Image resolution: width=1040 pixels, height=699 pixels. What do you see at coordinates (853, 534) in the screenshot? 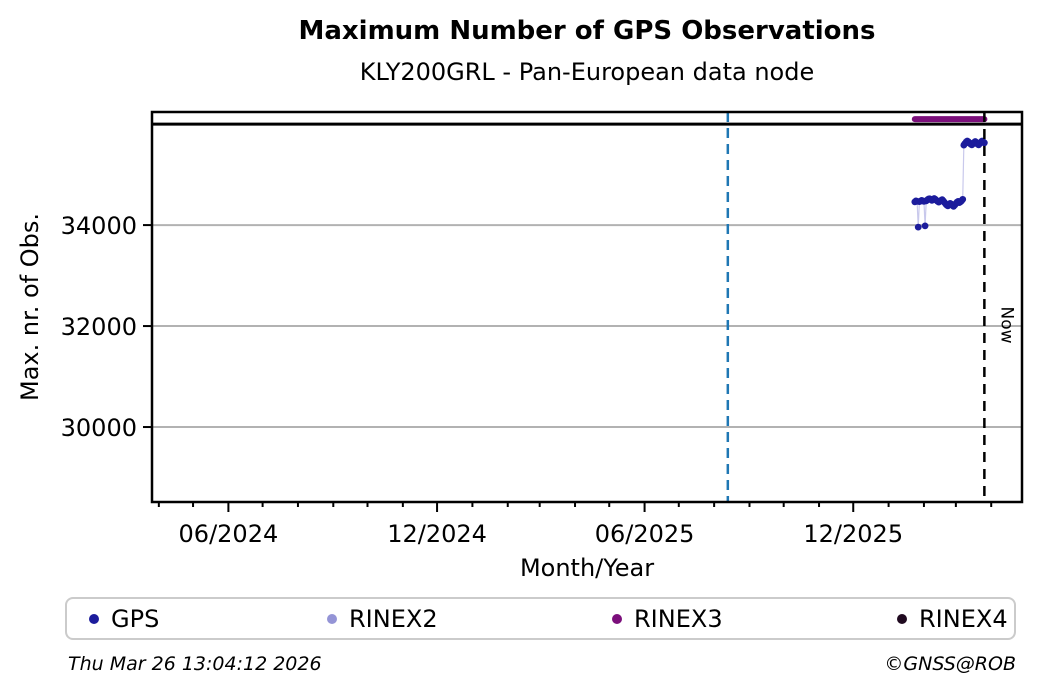
I see `x-tick-label: 12/2025` at bounding box center [853, 534].